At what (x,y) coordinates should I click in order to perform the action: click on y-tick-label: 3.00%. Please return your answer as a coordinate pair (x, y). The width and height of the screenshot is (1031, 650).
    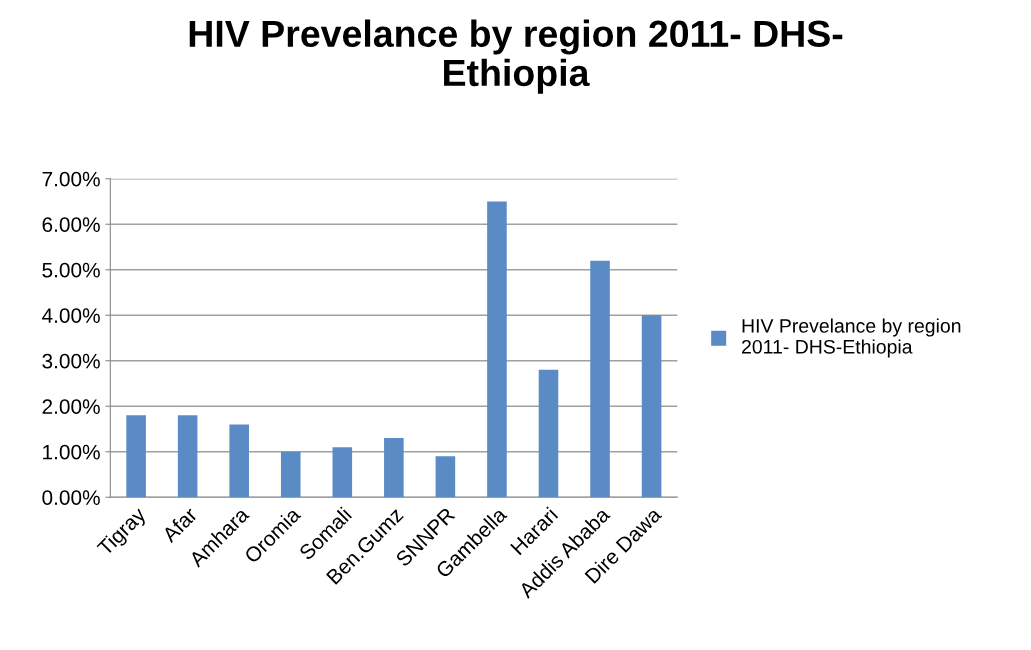
    Looking at the image, I should click on (71, 361).